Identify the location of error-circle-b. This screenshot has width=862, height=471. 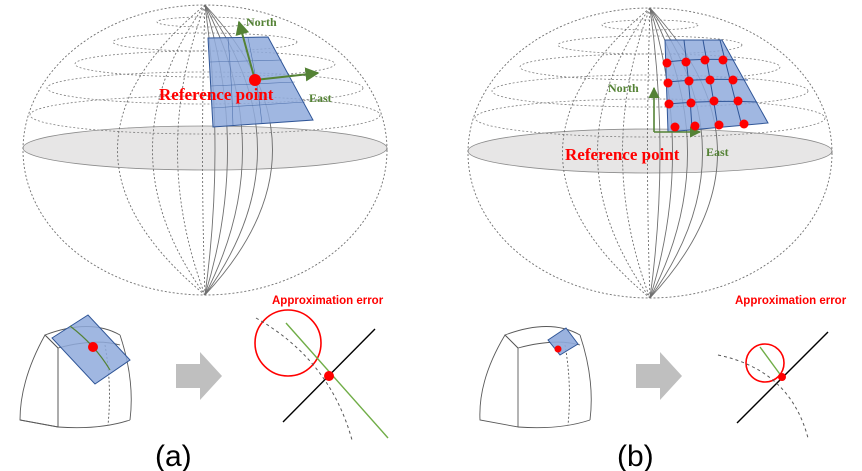
(765, 363).